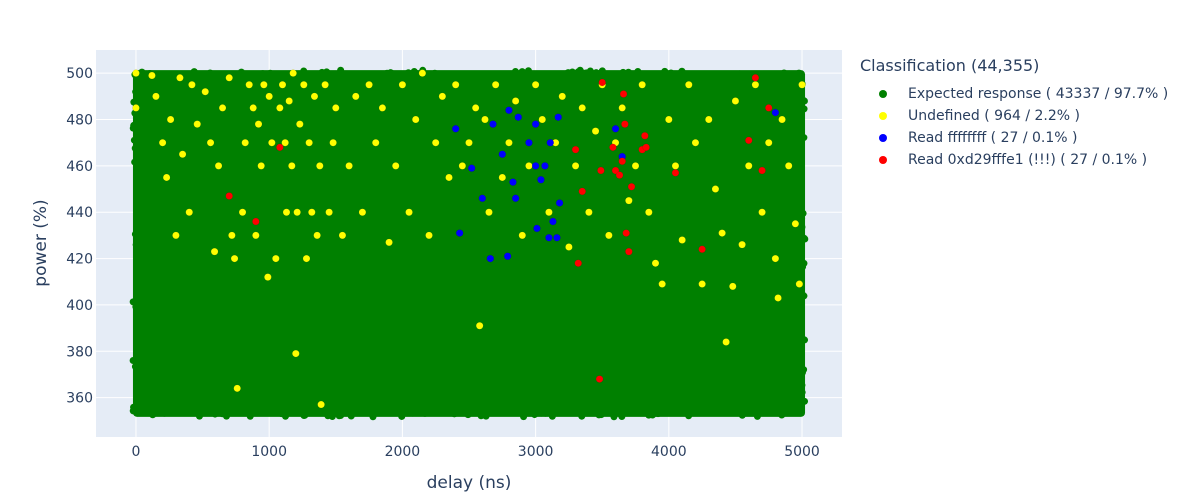 The height and width of the screenshot is (502, 1198). What do you see at coordinates (536, 452) in the screenshot?
I see `x-tick-label: 3000` at bounding box center [536, 452].